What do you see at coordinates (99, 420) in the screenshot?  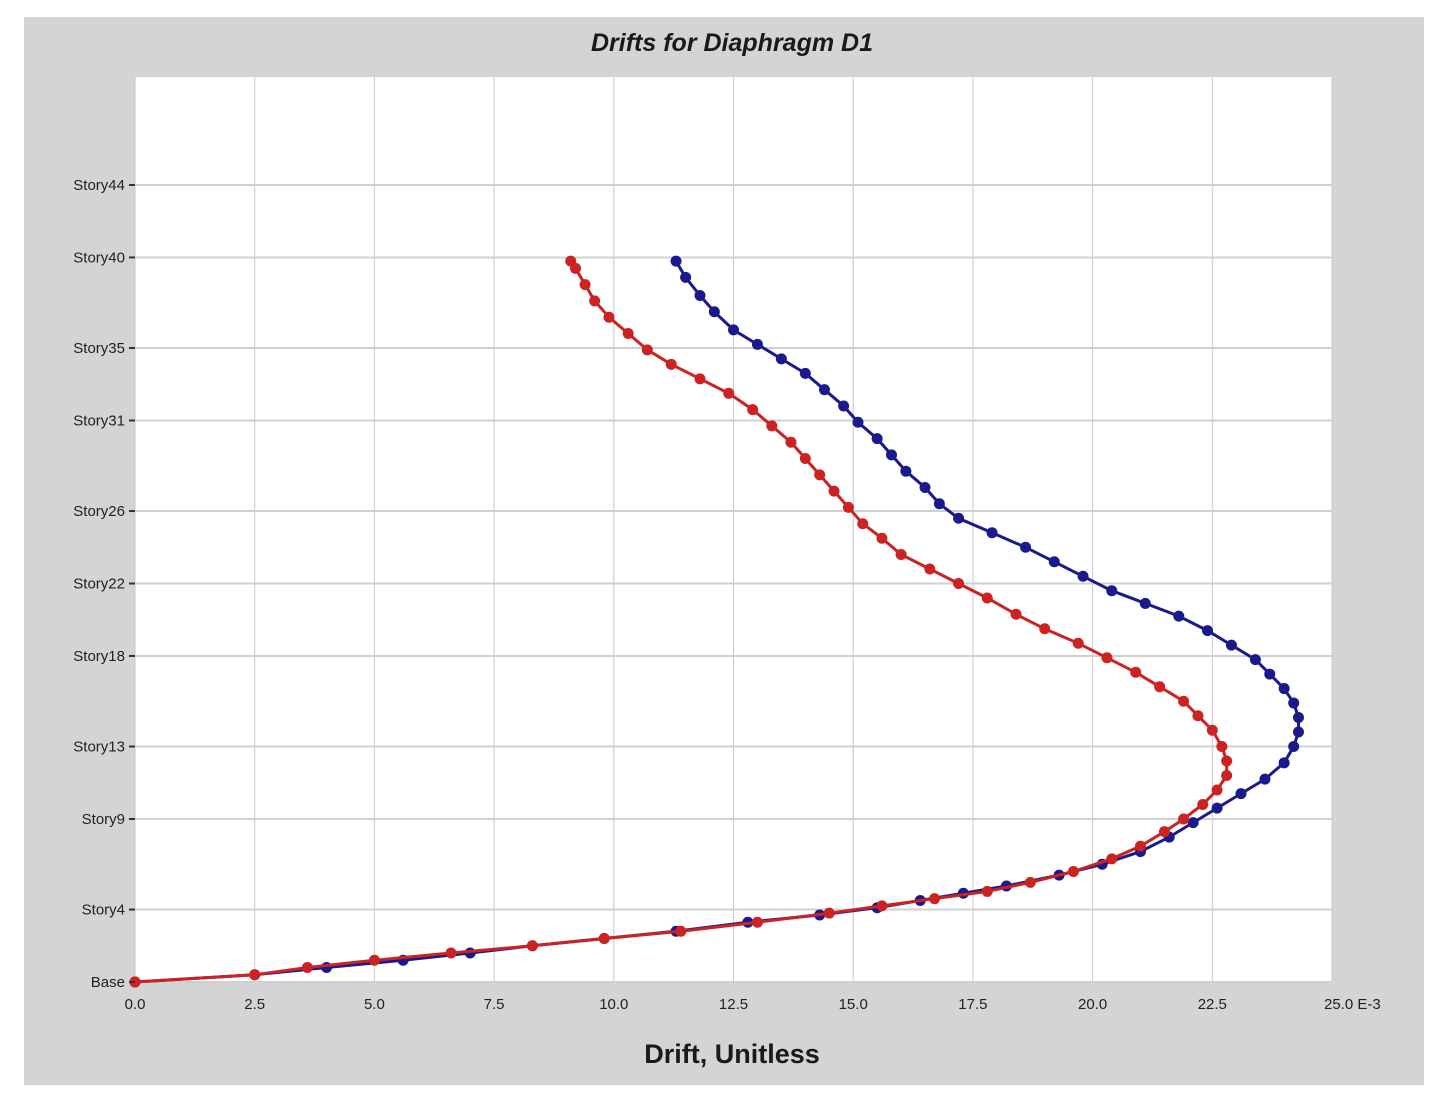 I see `y-tick-label: Story31` at bounding box center [99, 420].